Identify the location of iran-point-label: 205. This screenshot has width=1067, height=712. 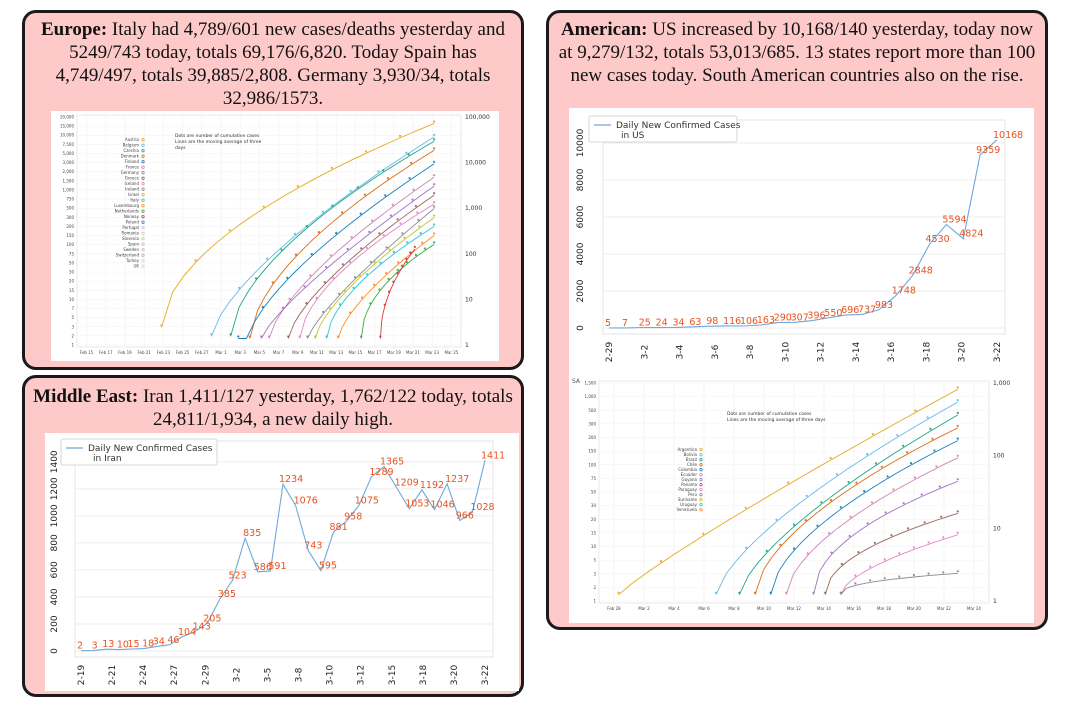
(212, 618).